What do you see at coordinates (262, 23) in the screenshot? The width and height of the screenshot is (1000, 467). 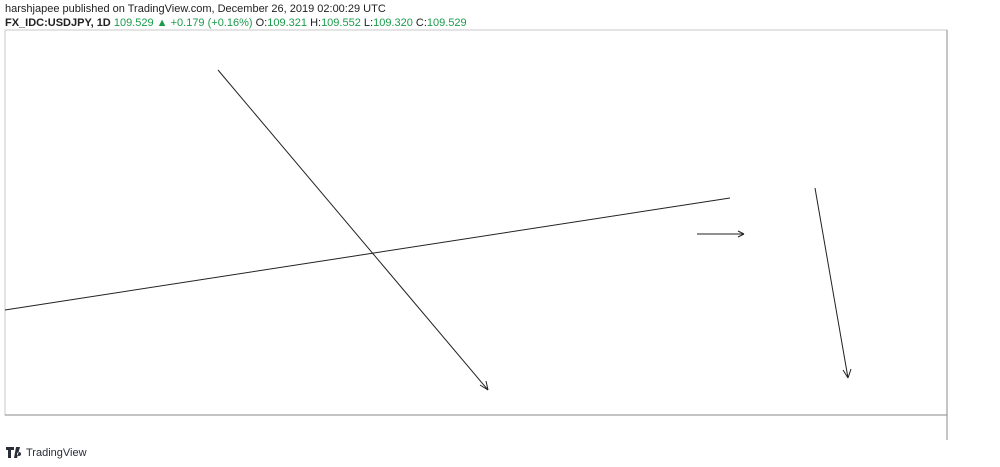 I see `o-label: O:` at bounding box center [262, 23].